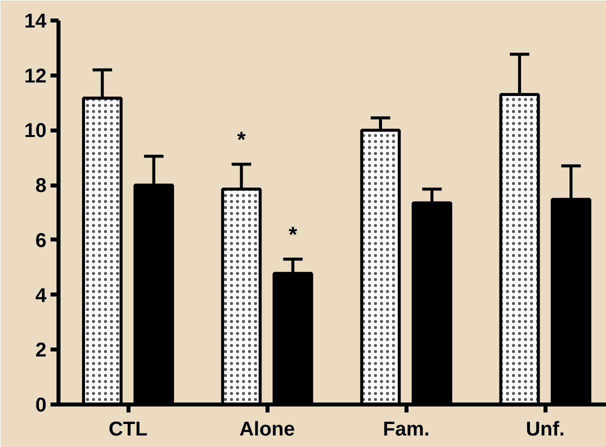  I want to click on y-tick-label: 14, so click(36, 21).